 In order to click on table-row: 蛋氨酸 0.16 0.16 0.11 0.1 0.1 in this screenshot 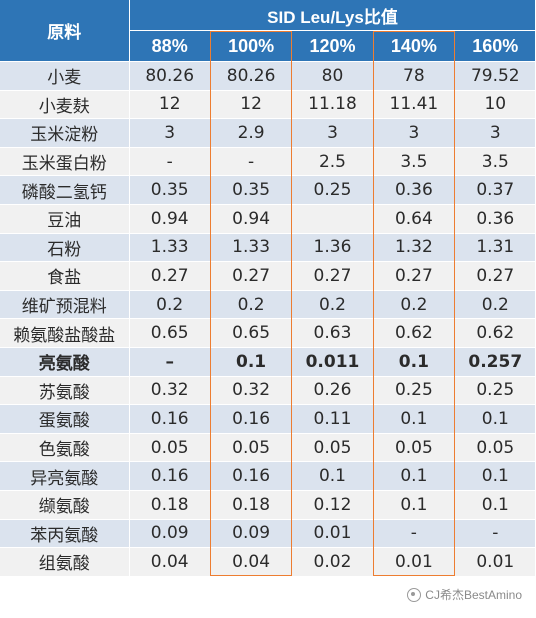, I will do `click(268, 419)`.